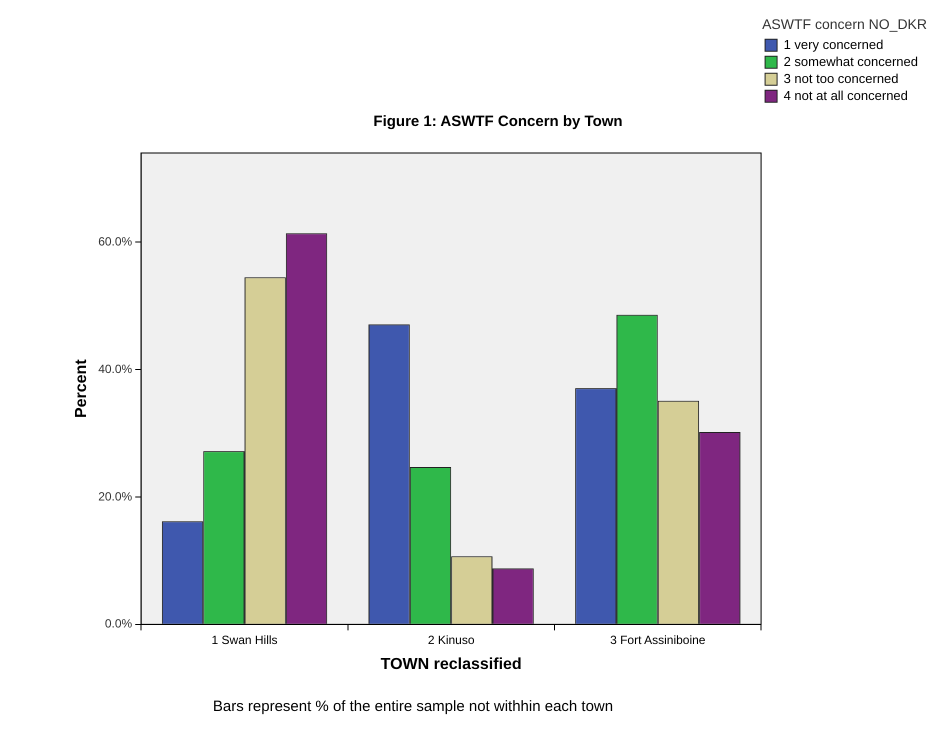 This screenshot has height=755, width=946. Describe the element at coordinates (115, 241) in the screenshot. I see `y-tick-label: 60.0%` at that location.